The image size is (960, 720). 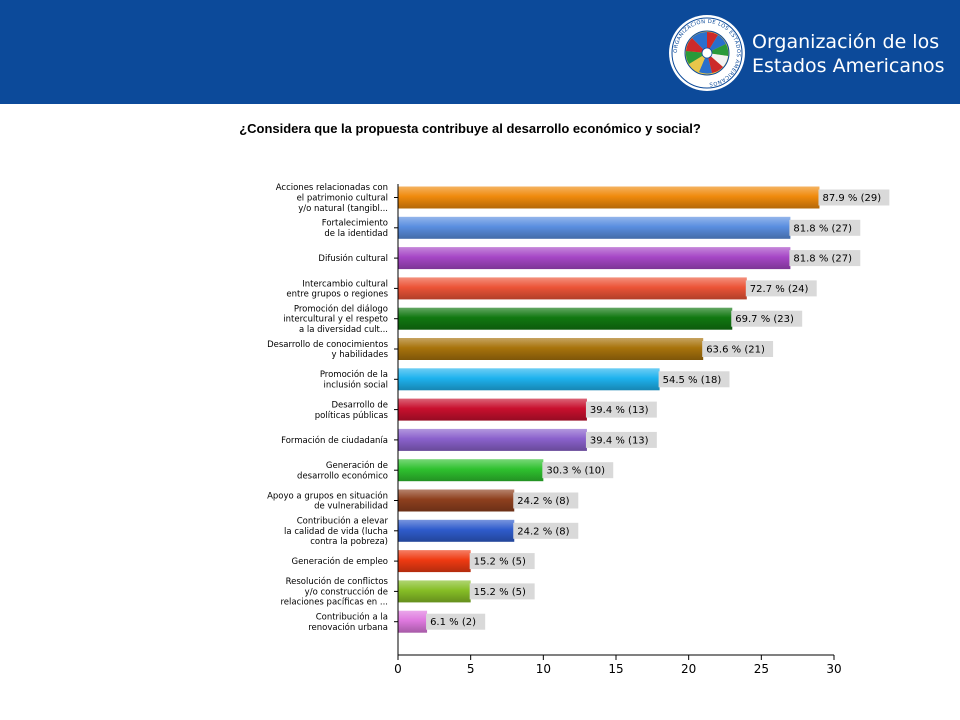 What do you see at coordinates (345, 284) in the screenshot?
I see `category-label-line: Intercambio cultural` at bounding box center [345, 284].